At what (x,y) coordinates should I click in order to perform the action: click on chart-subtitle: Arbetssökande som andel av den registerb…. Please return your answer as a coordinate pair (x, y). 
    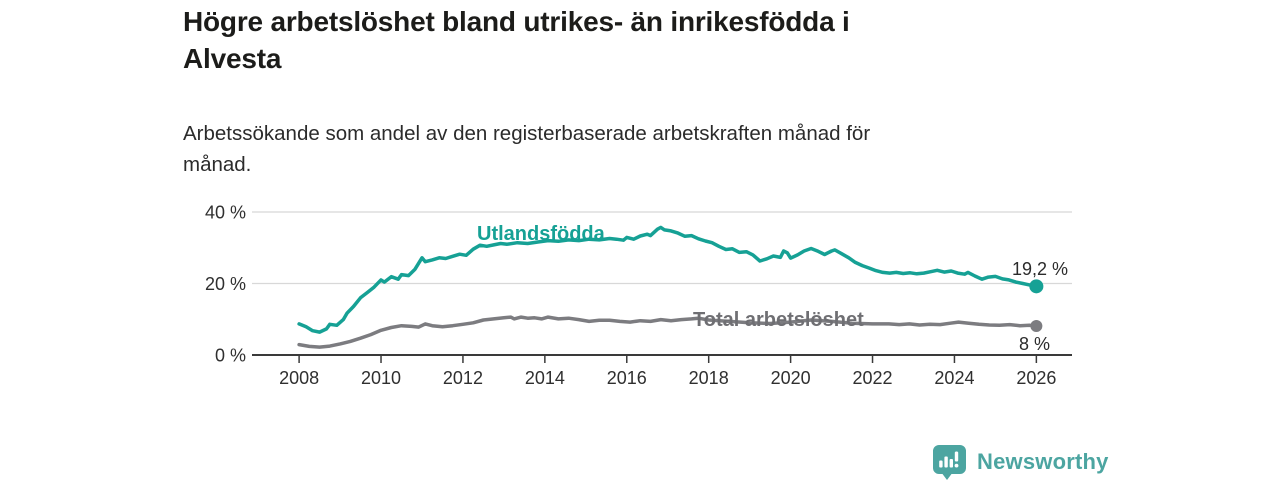
    Looking at the image, I should click on (673, 149).